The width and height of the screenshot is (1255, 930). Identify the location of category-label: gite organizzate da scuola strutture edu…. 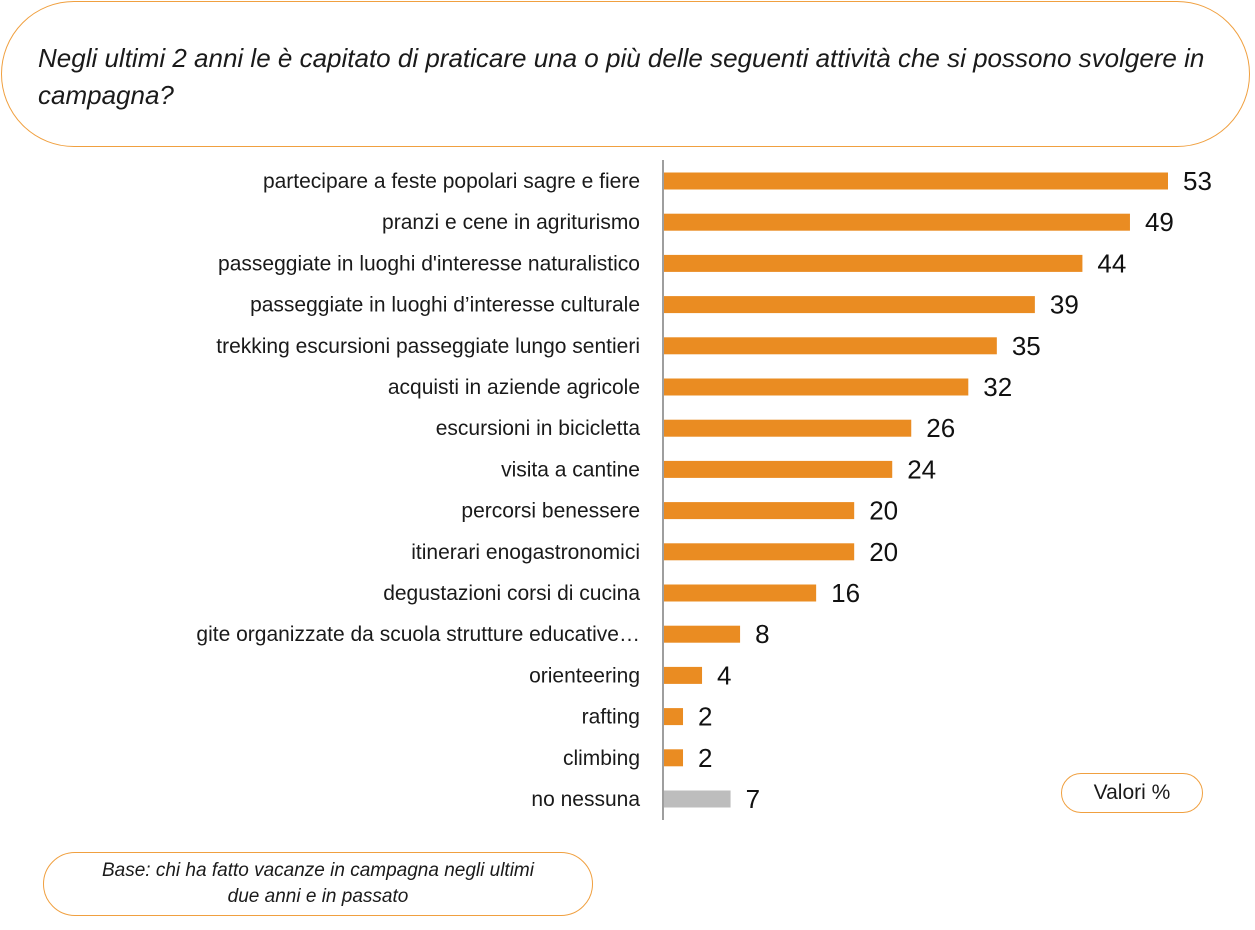
(418, 634).